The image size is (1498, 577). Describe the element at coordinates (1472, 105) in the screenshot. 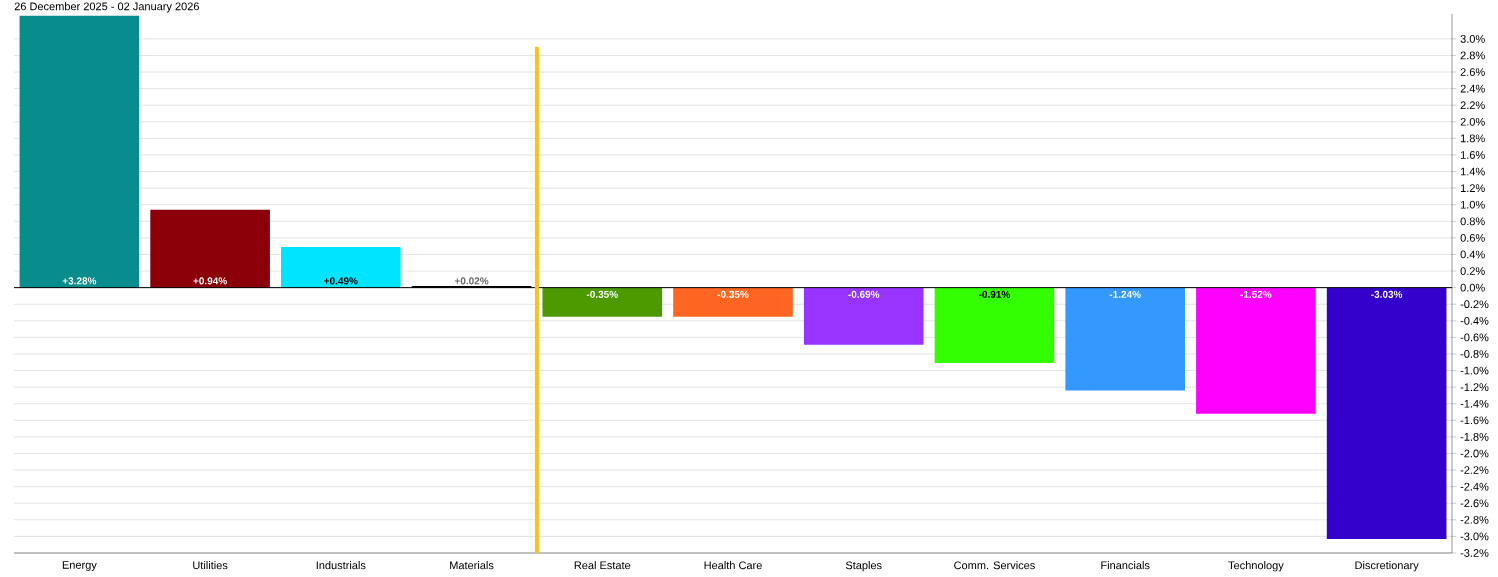

I see `y-tick-label: 2.2%` at that location.